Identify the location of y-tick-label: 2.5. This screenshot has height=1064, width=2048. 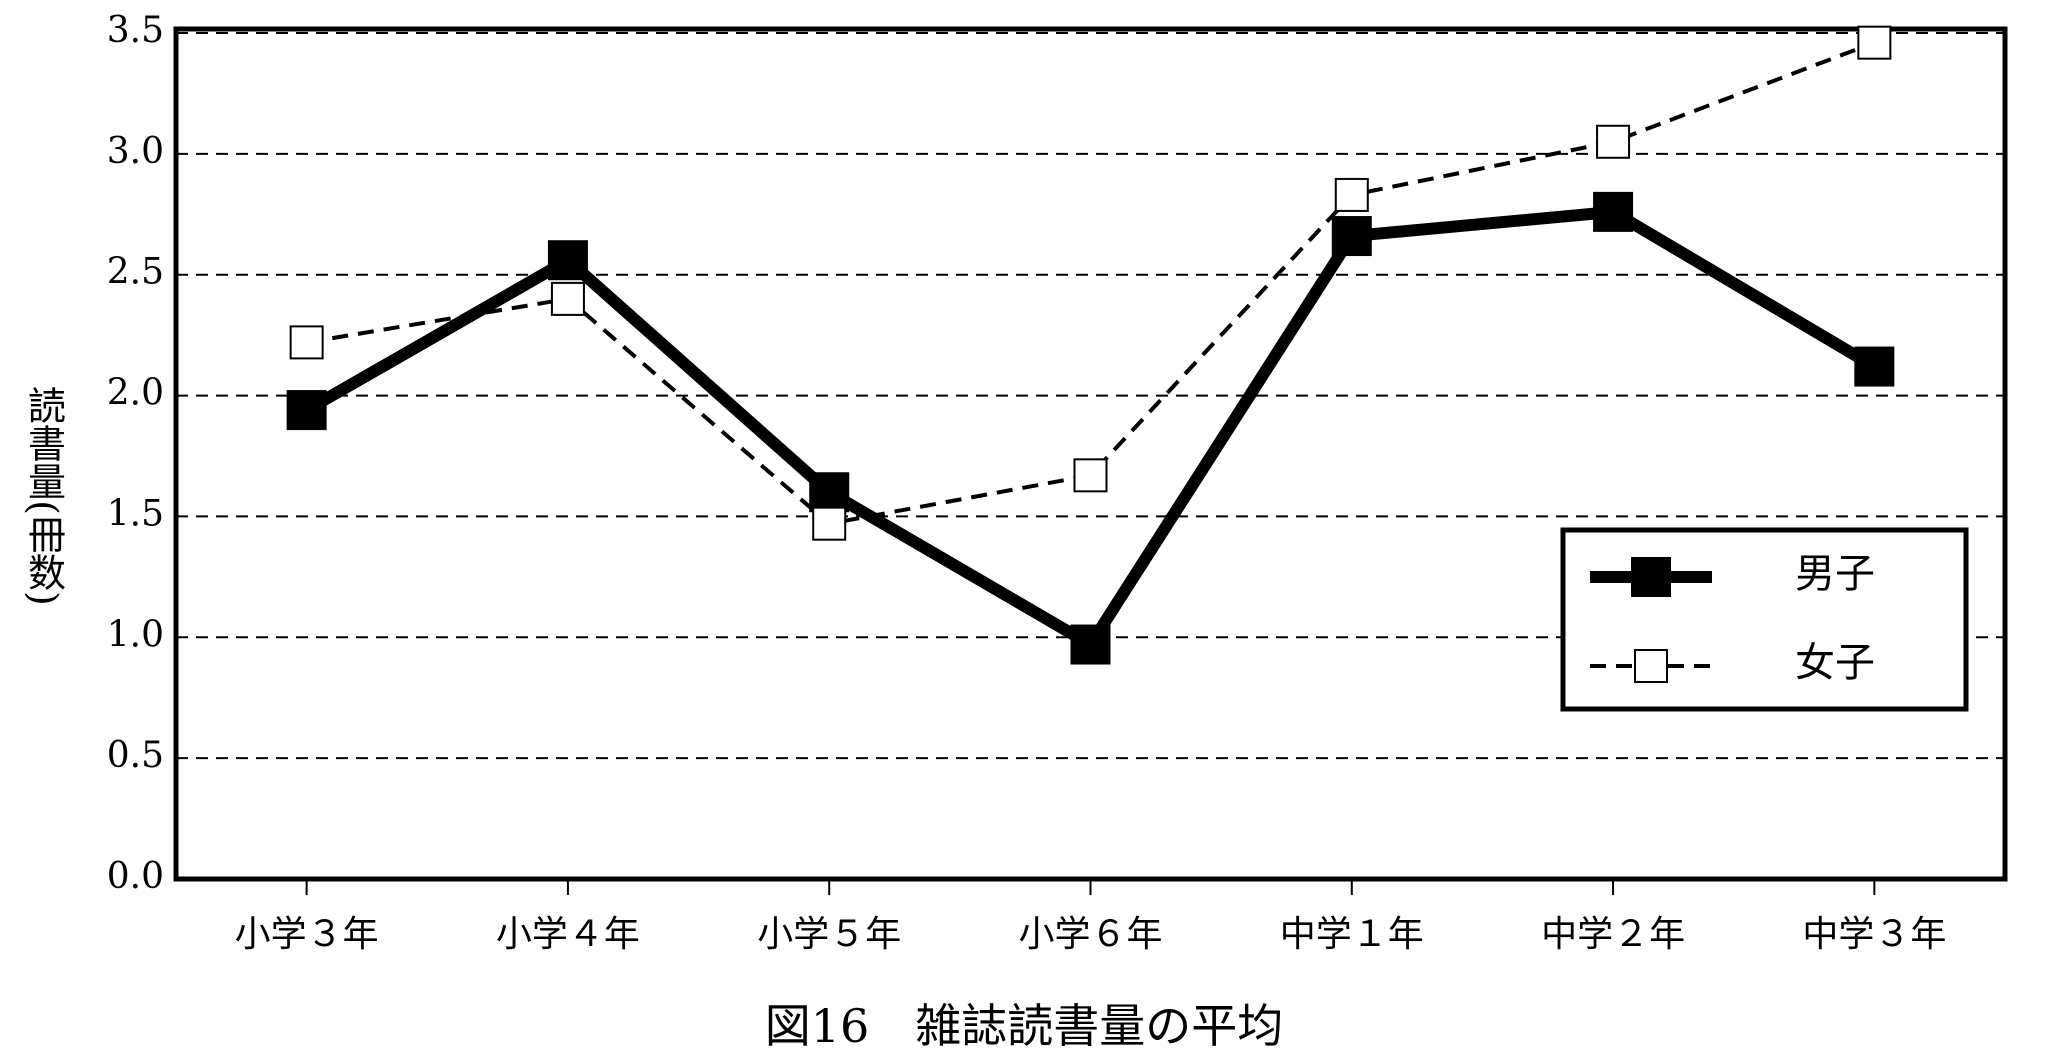
(135, 272).